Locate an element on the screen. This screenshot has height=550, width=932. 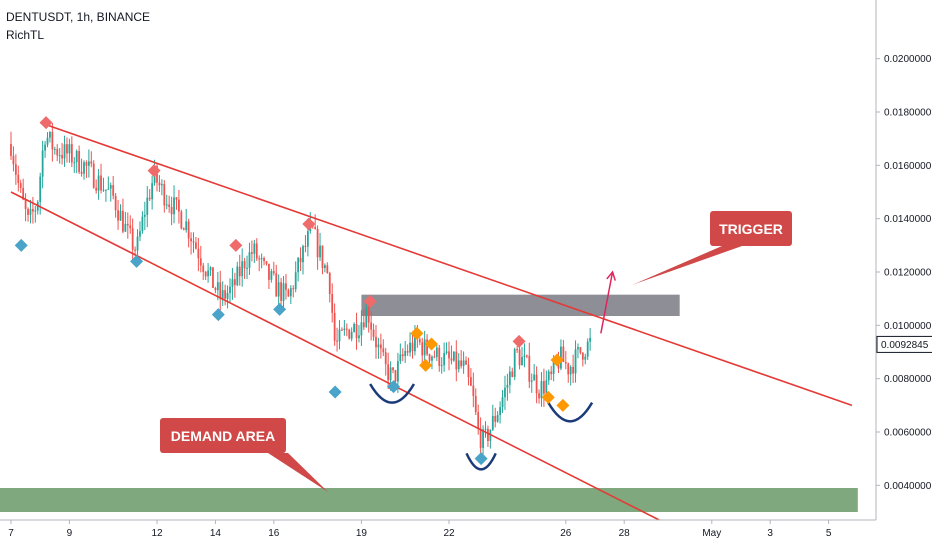
price-tick-label: 0.0160000 is located at coordinates (908, 166).